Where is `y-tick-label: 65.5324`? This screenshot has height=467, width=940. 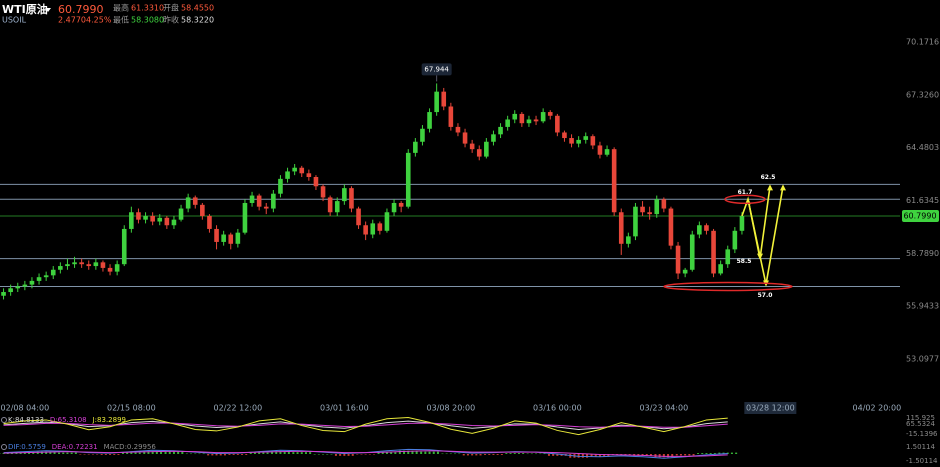 y-tick-label: 65.5324 is located at coordinates (920, 424).